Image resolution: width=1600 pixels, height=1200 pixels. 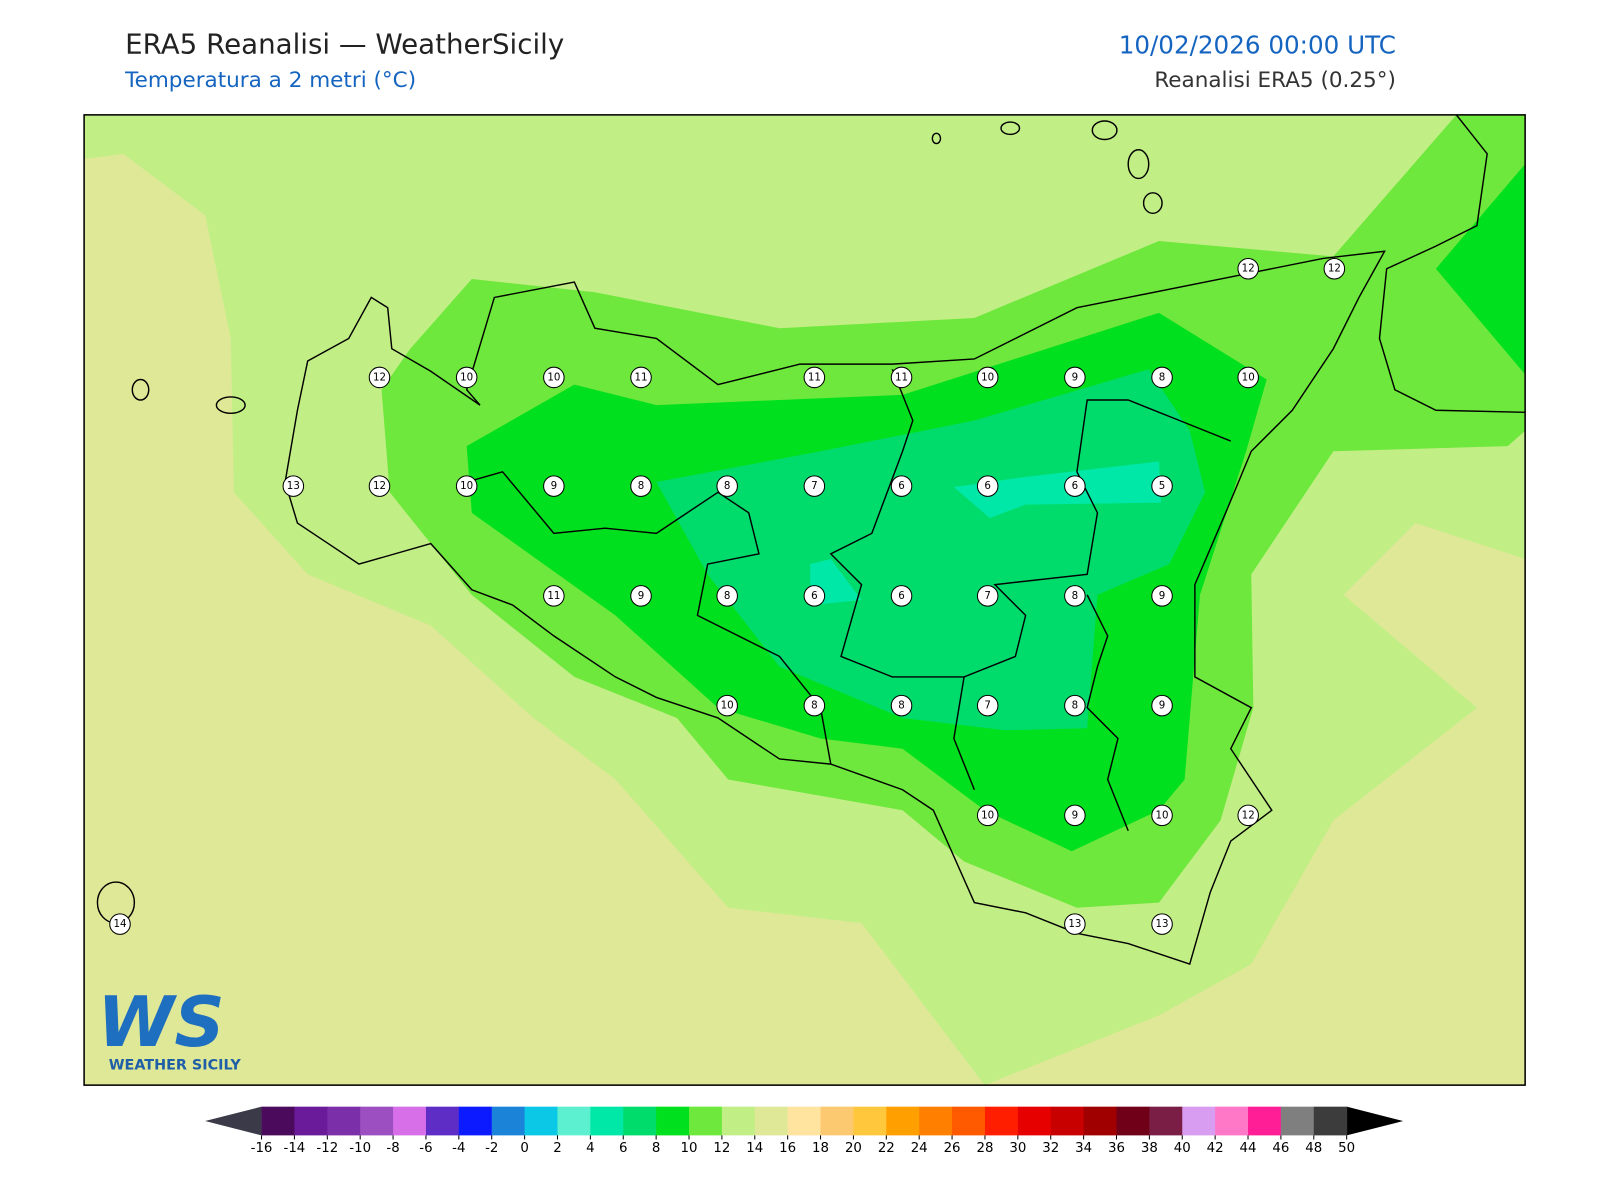 What do you see at coordinates (721, 1148) in the screenshot?
I see `colorbar-label: 12` at bounding box center [721, 1148].